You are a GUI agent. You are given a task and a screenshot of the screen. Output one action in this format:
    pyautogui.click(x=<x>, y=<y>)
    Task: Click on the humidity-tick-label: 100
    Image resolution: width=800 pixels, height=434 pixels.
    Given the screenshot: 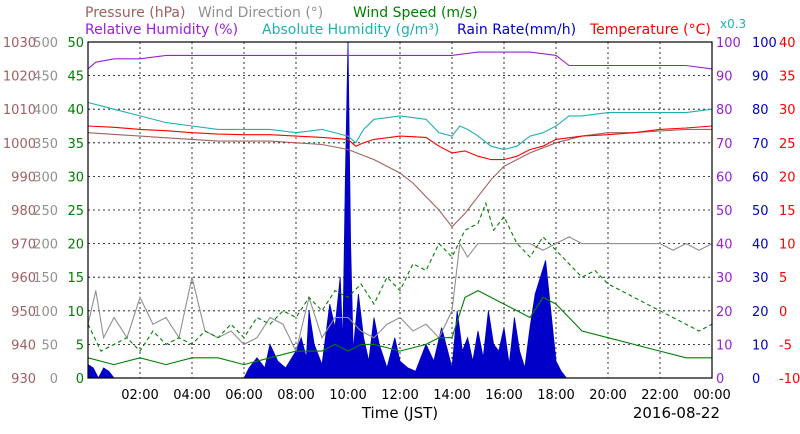 What is the action you would take?
    pyautogui.click(x=728, y=43)
    